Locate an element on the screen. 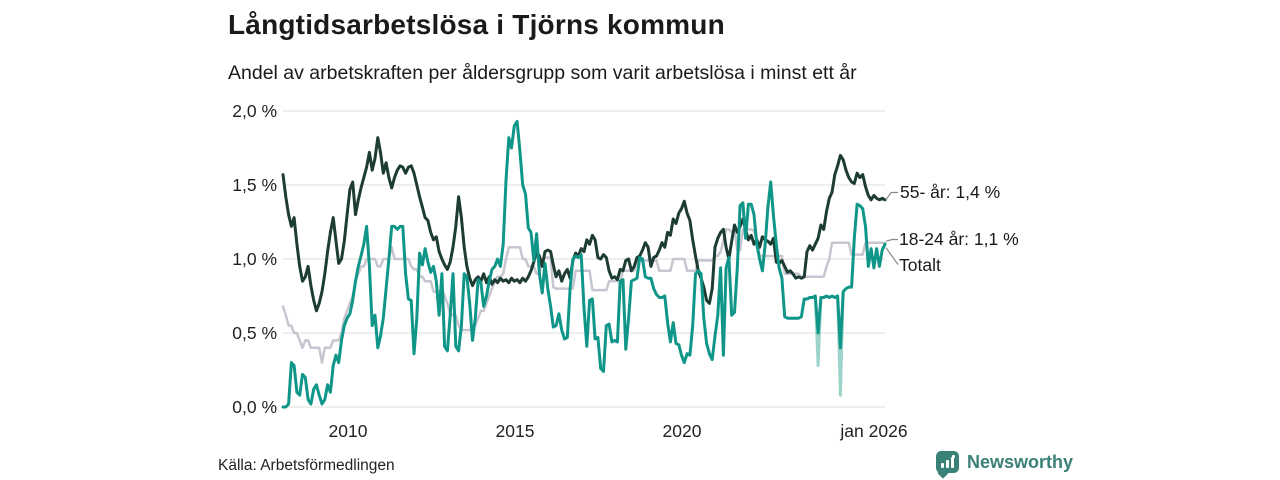 This screenshot has width=1280, height=480. series-label-totalt: Totalt is located at coordinates (920, 265).